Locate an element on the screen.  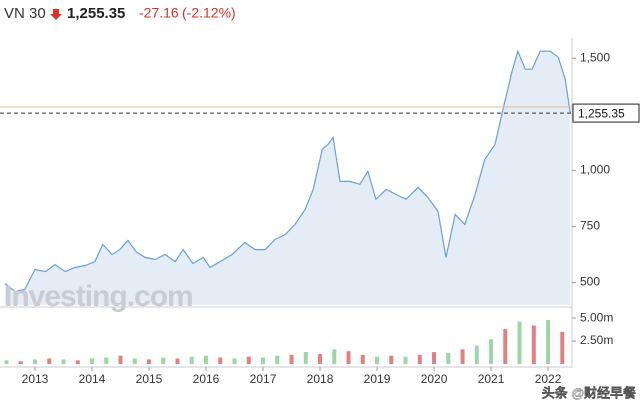
credit: 头条 @财经早餐 is located at coordinates (589, 392).